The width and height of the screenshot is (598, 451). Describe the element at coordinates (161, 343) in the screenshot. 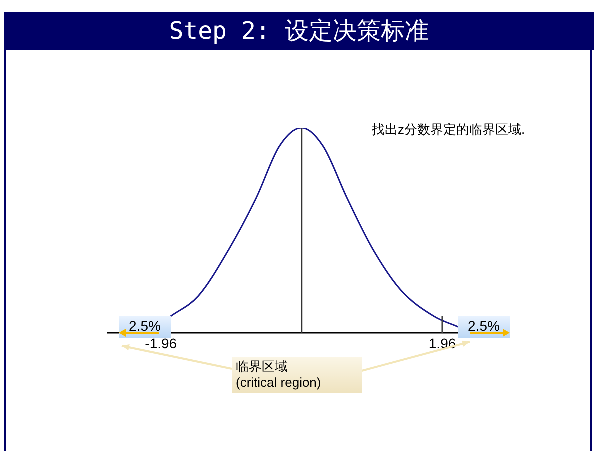

I see `x-tick-label: -1.96` at that location.